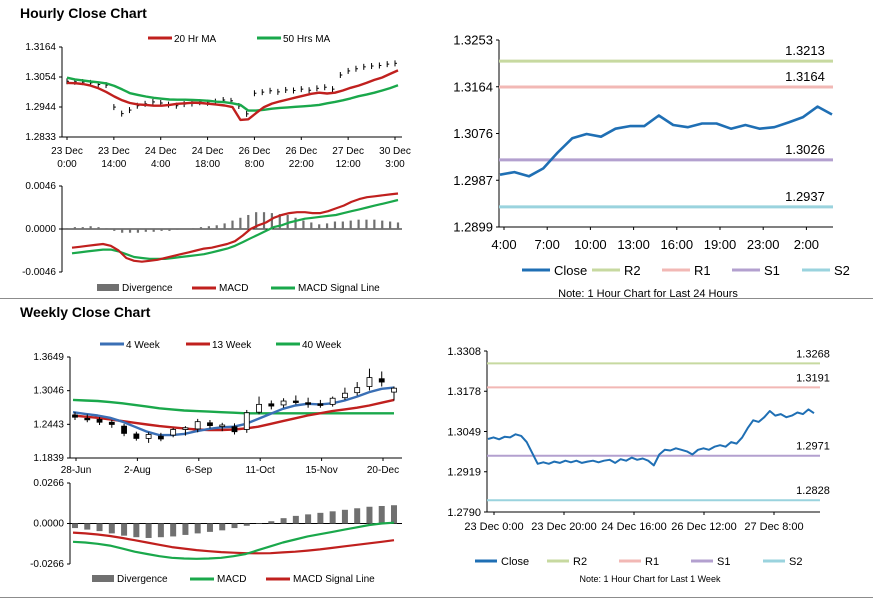  Describe the element at coordinates (795, 562) in the screenshot. I see `weekly-pivot-legend-label-s2: S2` at that location.